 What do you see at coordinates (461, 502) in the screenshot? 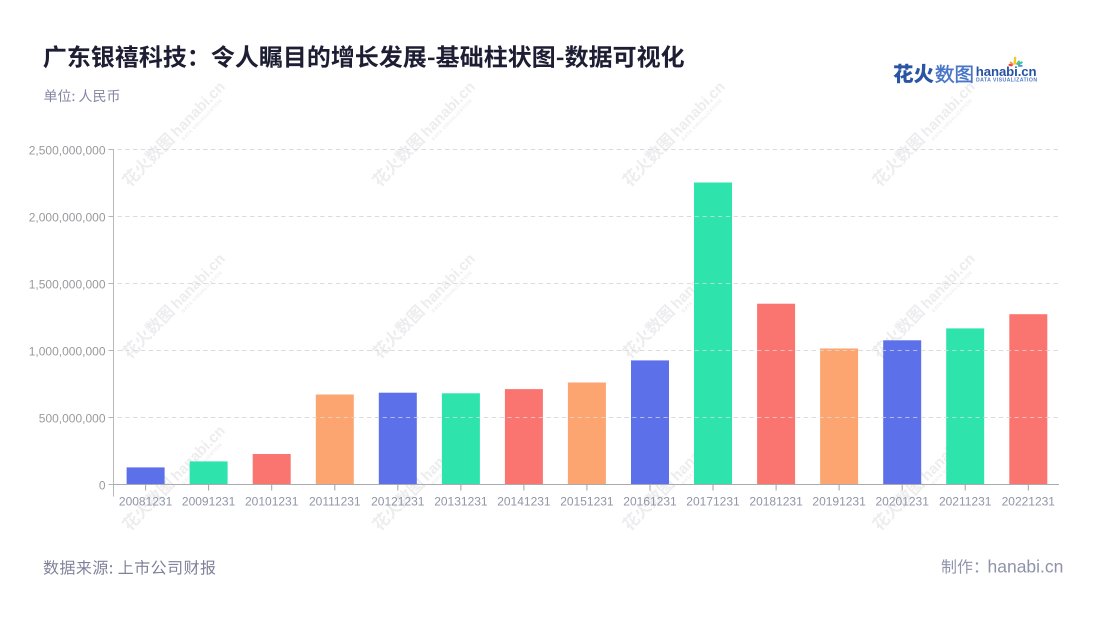
I see `svg-text: 20131231` at bounding box center [461, 502].